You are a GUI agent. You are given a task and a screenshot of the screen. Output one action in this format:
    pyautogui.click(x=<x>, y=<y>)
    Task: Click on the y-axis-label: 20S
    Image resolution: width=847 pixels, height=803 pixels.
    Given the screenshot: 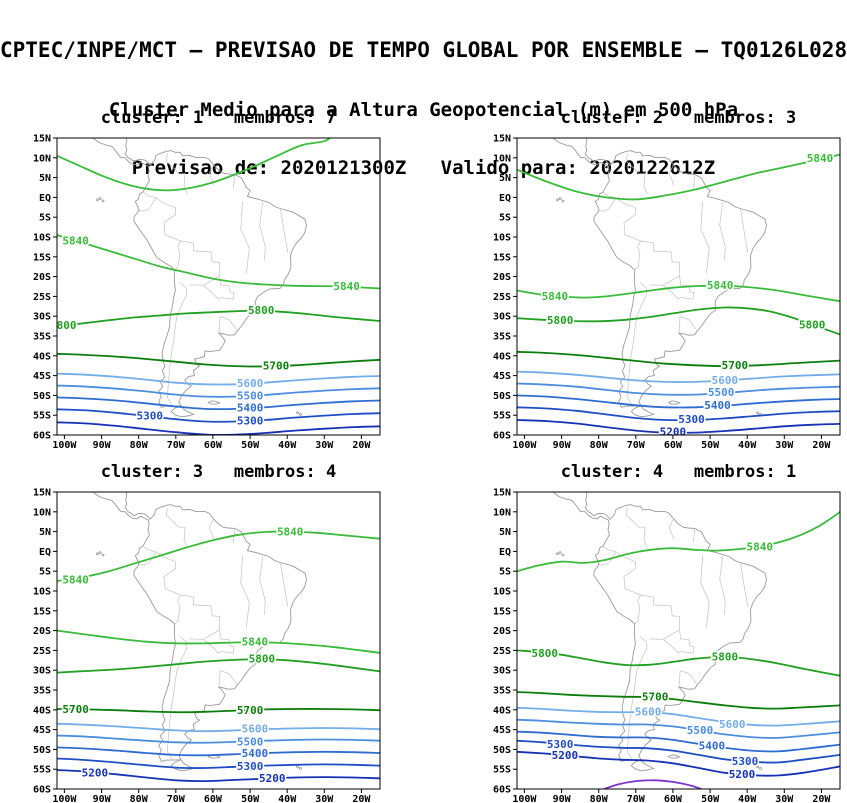 What is the action you would take?
    pyautogui.click(x=502, y=277)
    